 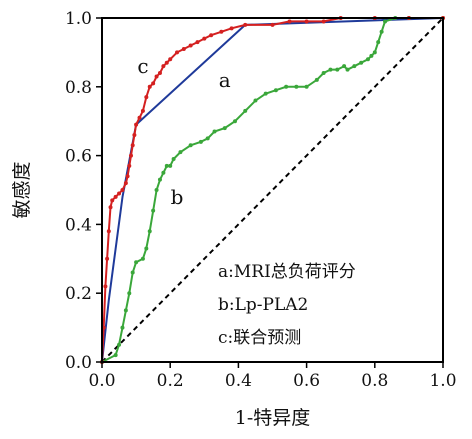 What do you see at coordinates (287, 272) in the screenshot?
I see `legend-item-a: a:MRI总负荷评分` at bounding box center [287, 272].